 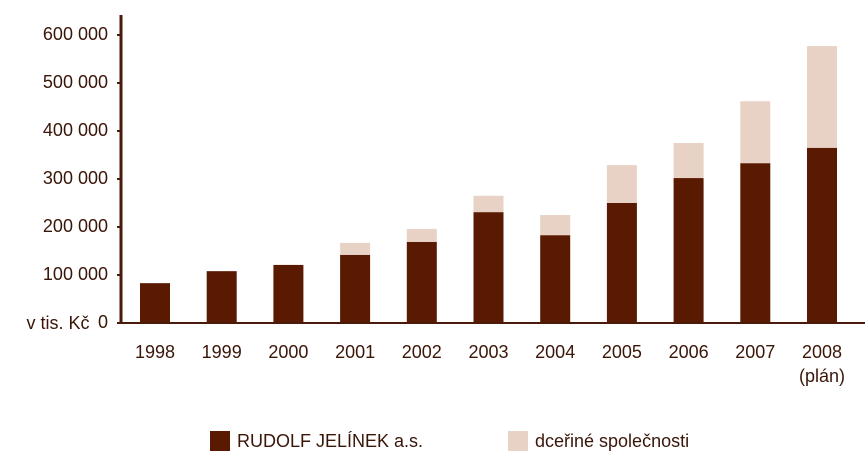 What do you see at coordinates (355, 352) in the screenshot?
I see `x-tick-label: 2001` at bounding box center [355, 352].